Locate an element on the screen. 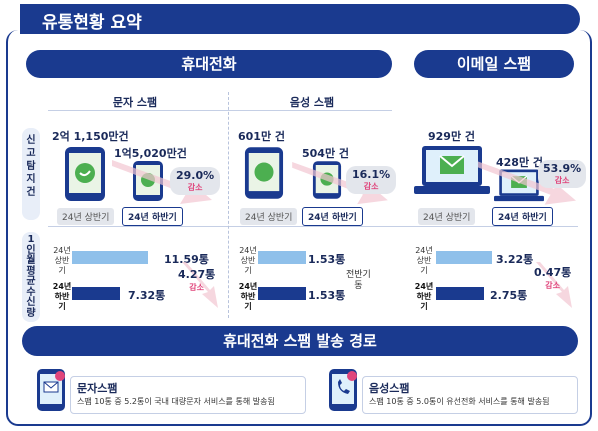 The height and width of the screenshot is (431, 598). email-bar-h1 is located at coordinates (464, 257).